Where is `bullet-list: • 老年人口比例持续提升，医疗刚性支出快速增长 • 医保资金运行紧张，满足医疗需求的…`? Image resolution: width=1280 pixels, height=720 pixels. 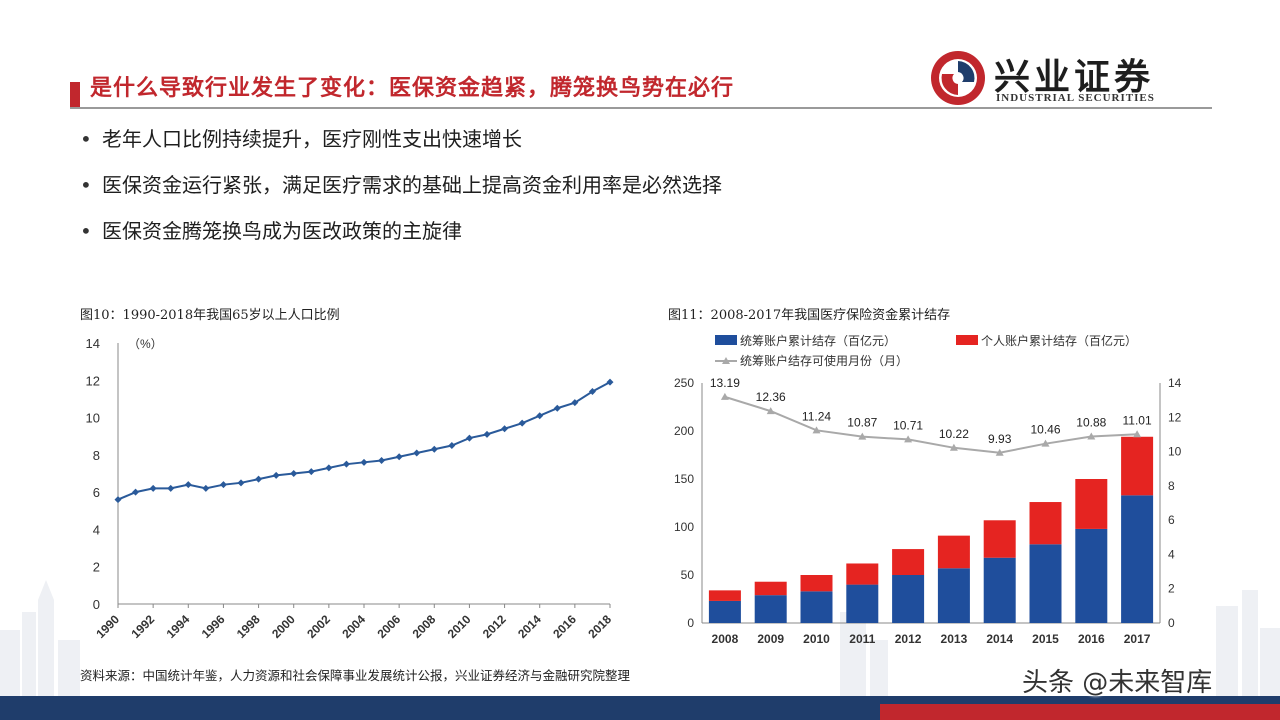 bullet-list: • 老年人口比例持续提升，医疗刚性支出快速增长 • 医保资金运行紧张，满足医疗需求的… is located at coordinates (401, 193).